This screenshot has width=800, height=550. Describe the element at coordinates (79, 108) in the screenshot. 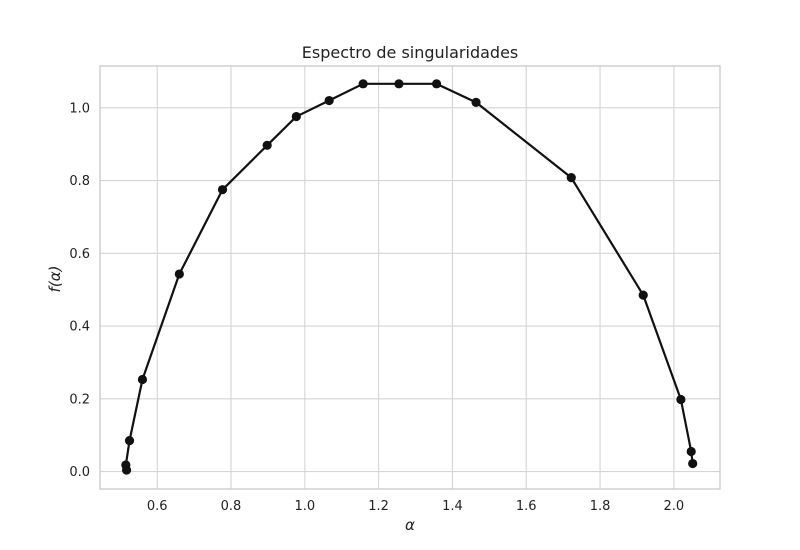

I see `y-tick-label: 1.0` at that location.